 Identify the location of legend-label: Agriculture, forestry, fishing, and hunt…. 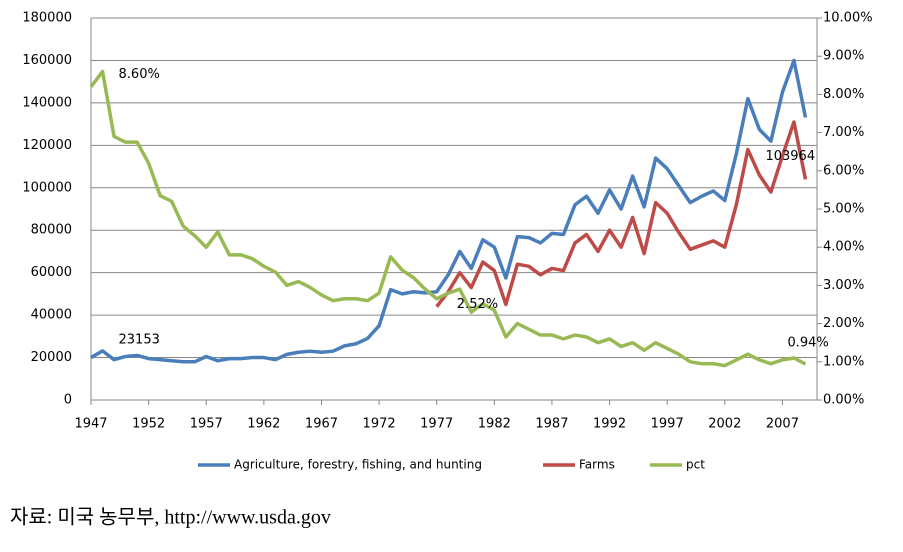
(358, 465).